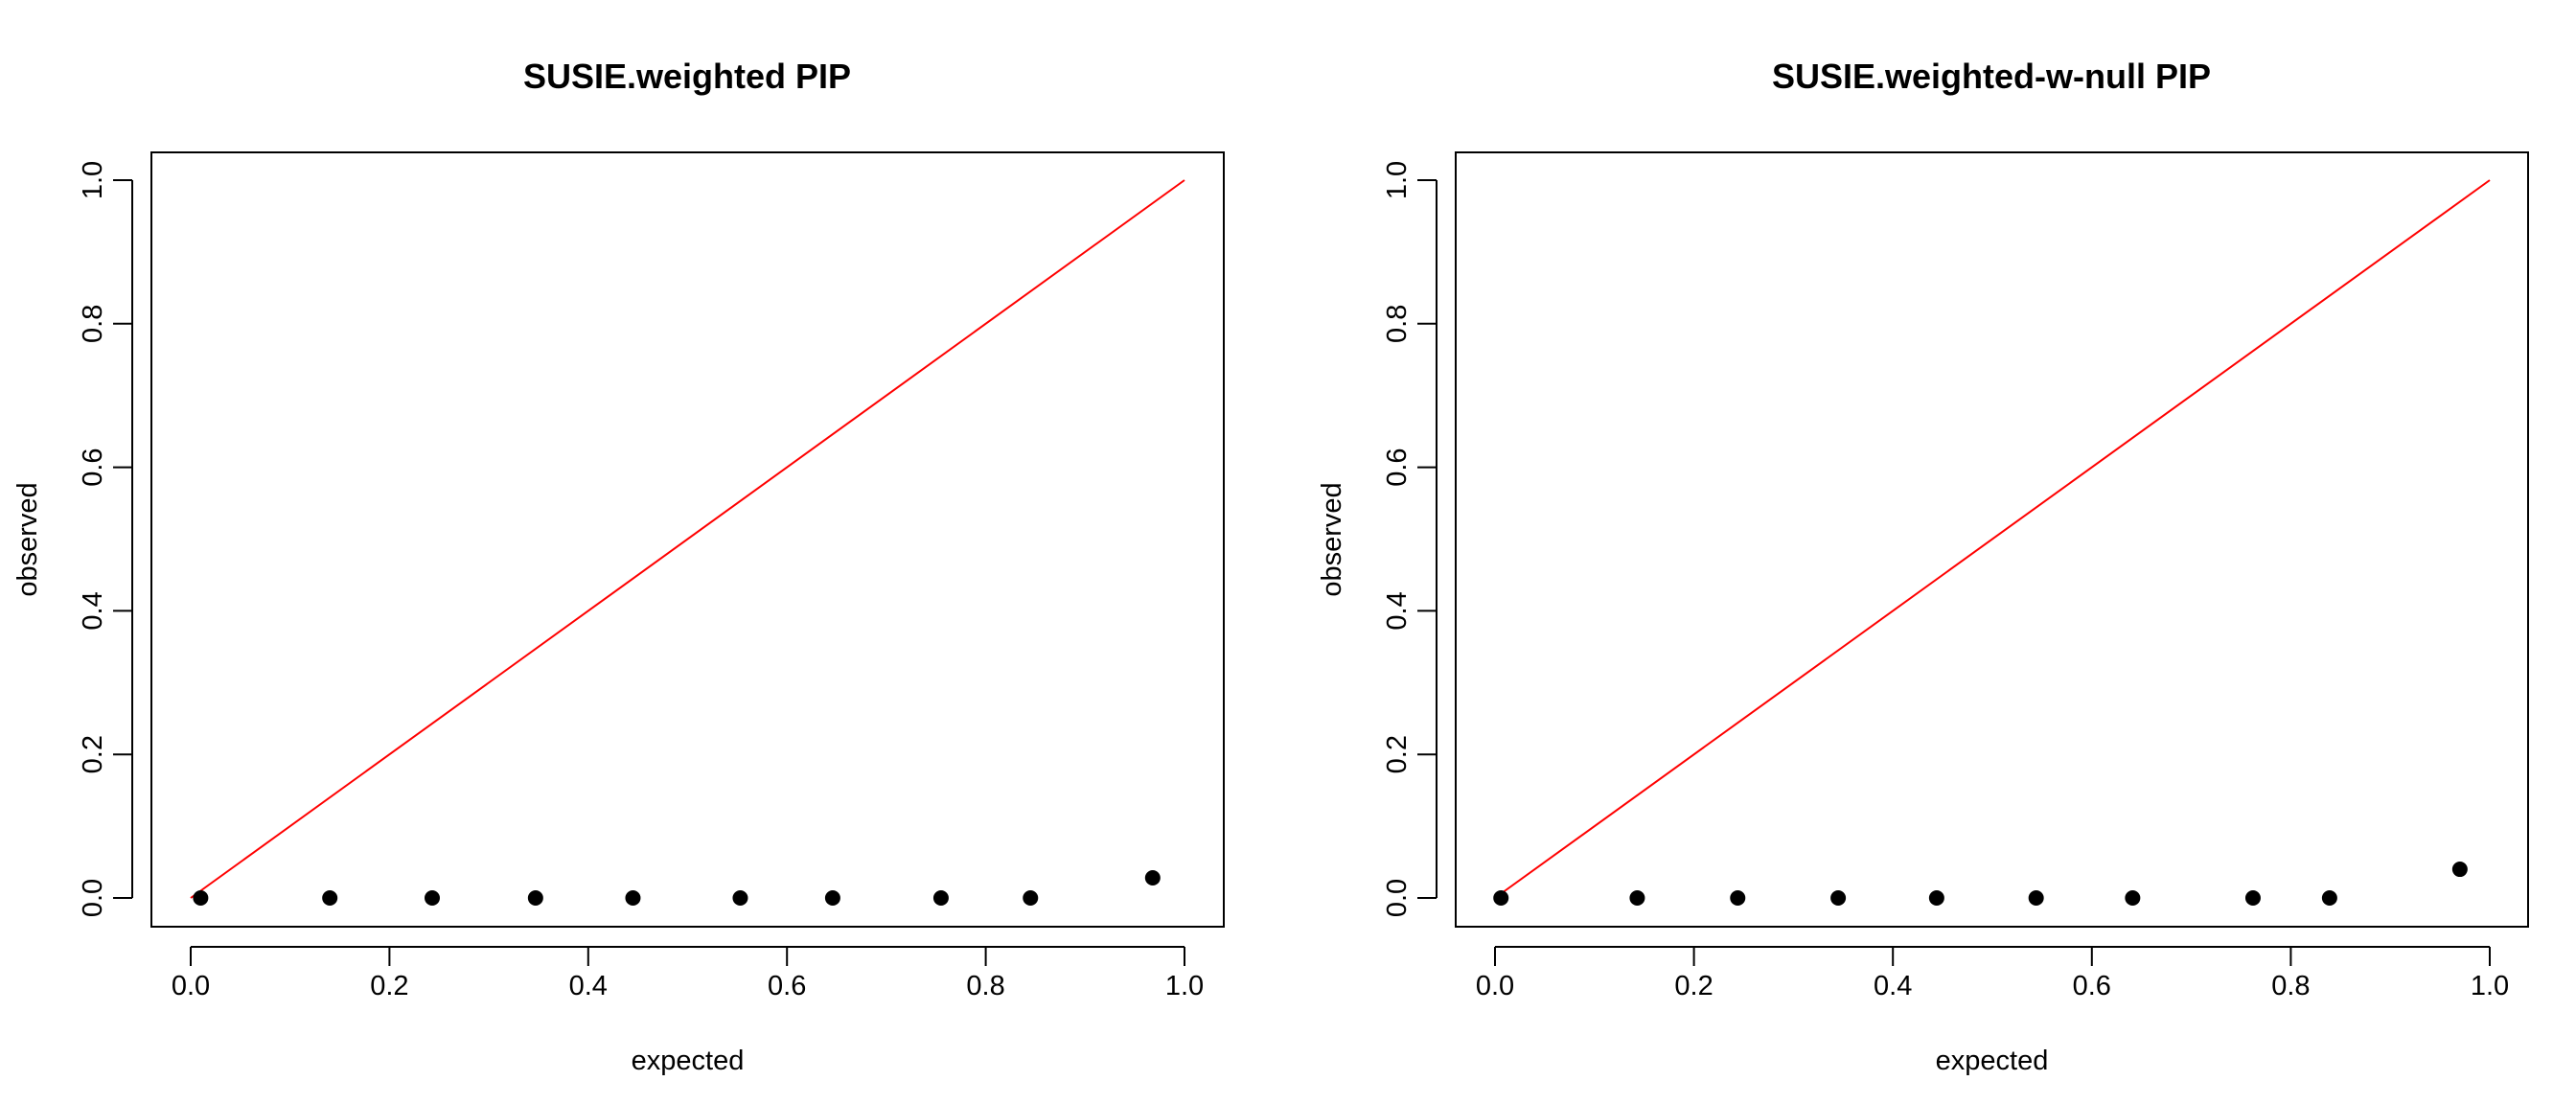  Describe the element at coordinates (687, 76) in the screenshot. I see `chart-title: SUSIE.weighted PIP` at that location.